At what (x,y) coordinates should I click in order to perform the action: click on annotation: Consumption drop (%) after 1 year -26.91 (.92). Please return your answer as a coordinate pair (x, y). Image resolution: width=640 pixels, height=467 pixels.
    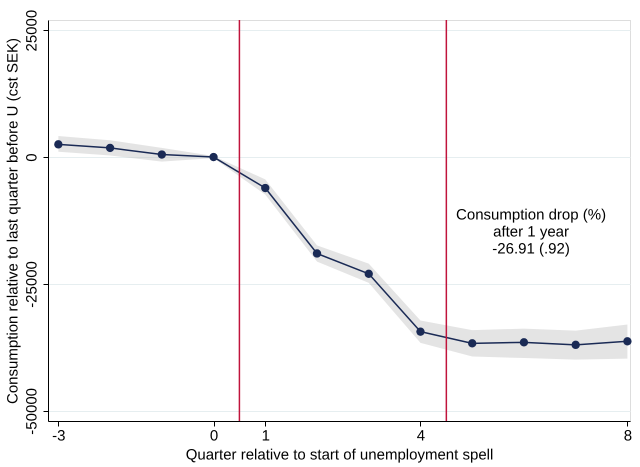
    Looking at the image, I should click on (531, 232).